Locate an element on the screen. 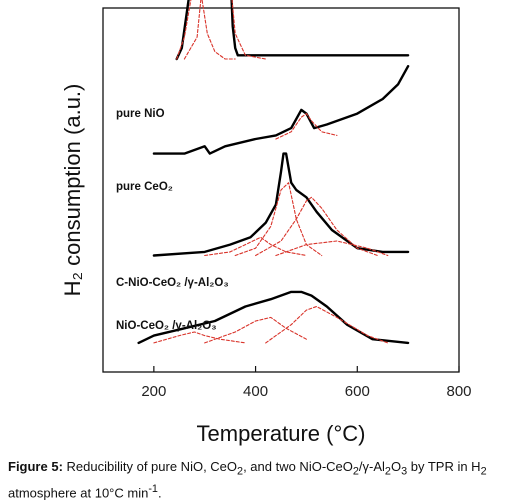  caption-text: O is located at coordinates (396, 466).